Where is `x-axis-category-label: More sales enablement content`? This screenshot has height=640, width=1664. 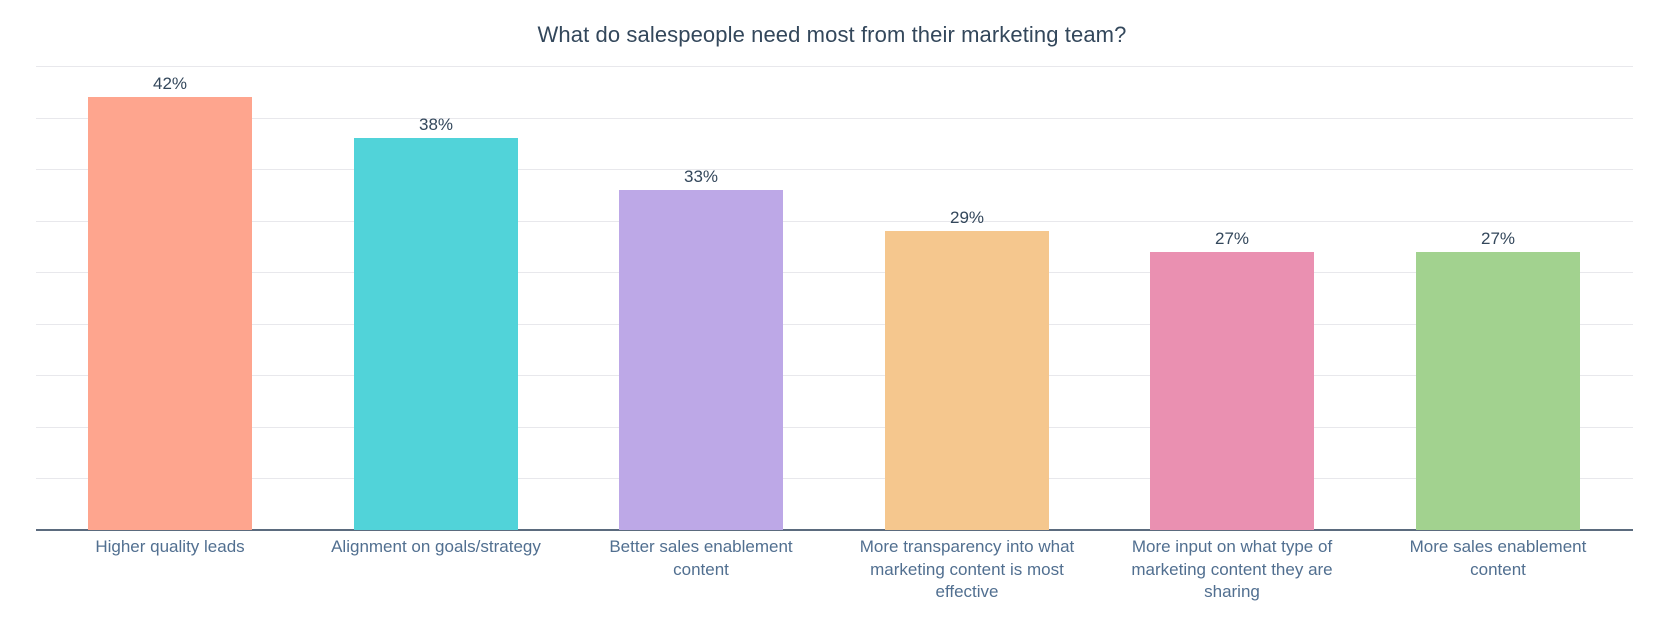 x-axis-category-label: More sales enablement content is located at coordinates (1498, 558).